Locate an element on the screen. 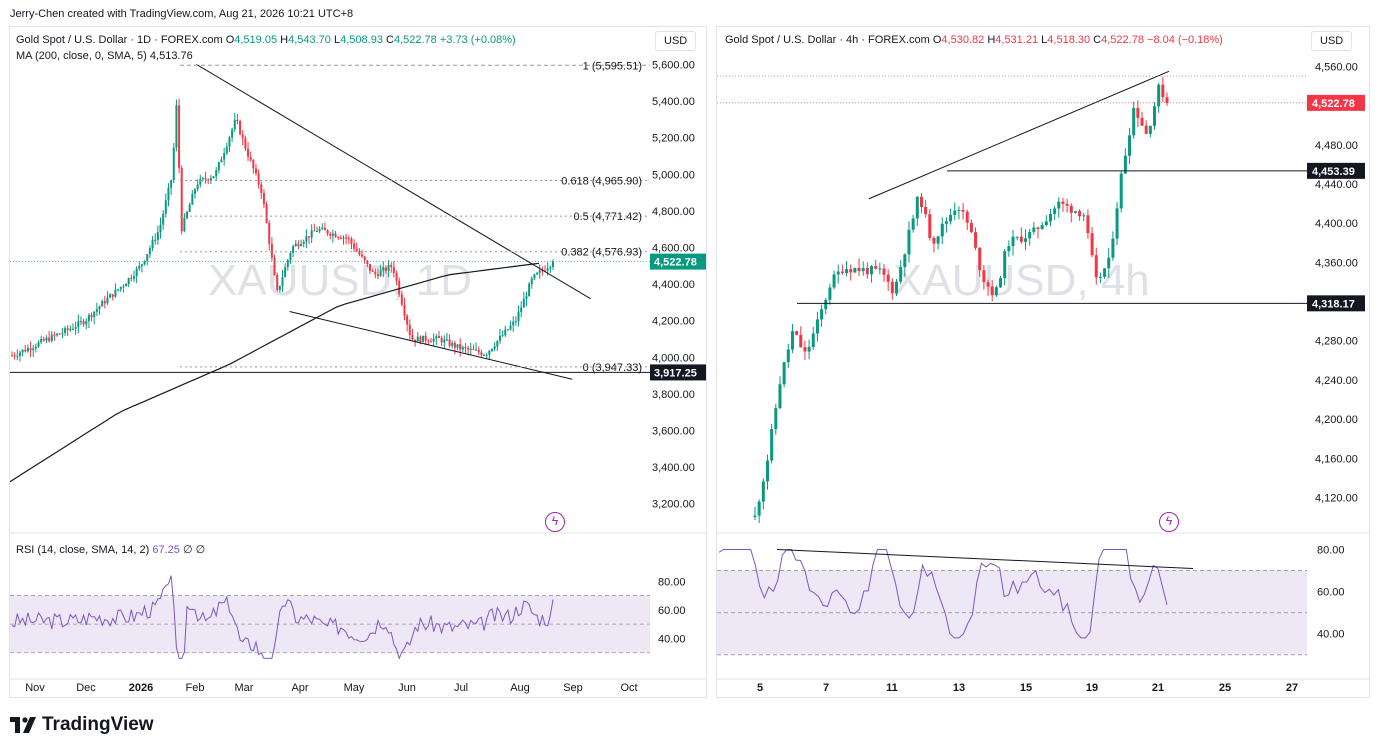 Image resolution: width=1379 pixels, height=756 pixels. daily-bolt-icon: ϟ is located at coordinates (555, 522).